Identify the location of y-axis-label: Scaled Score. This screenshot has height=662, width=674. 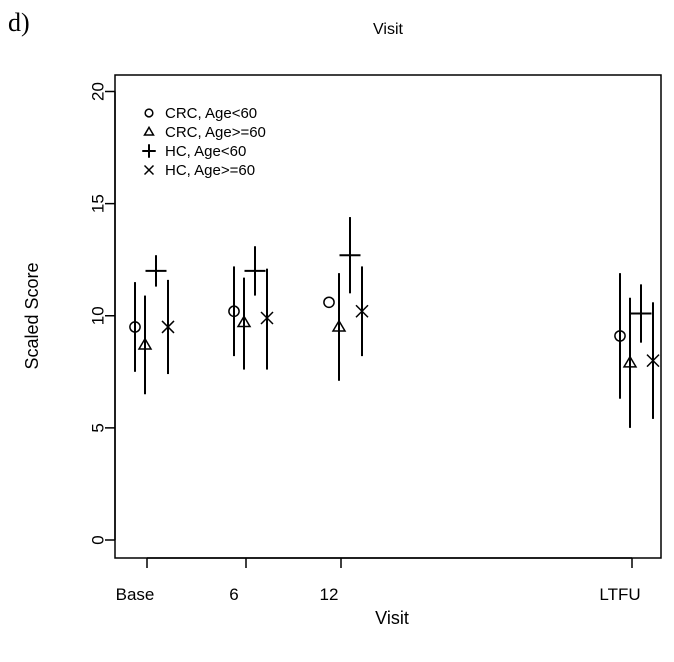
(32, 315).